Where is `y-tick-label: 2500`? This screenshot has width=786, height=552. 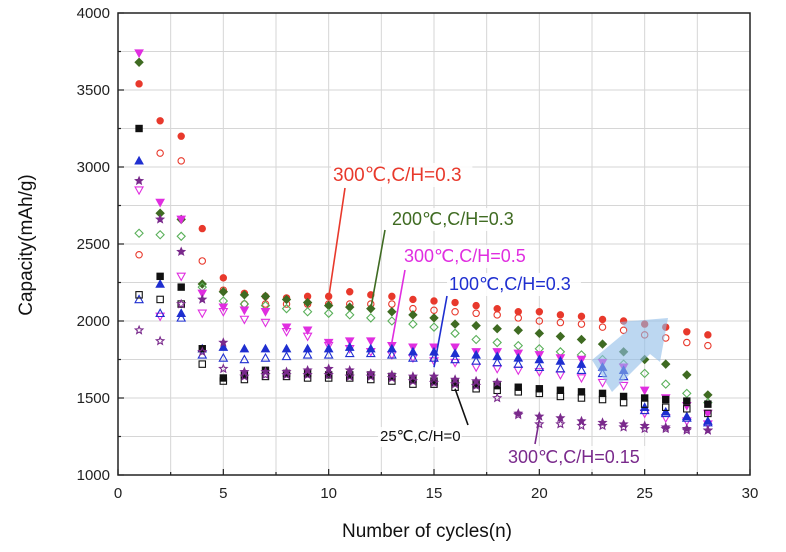
y-tick-label: 2500 is located at coordinates (93, 244).